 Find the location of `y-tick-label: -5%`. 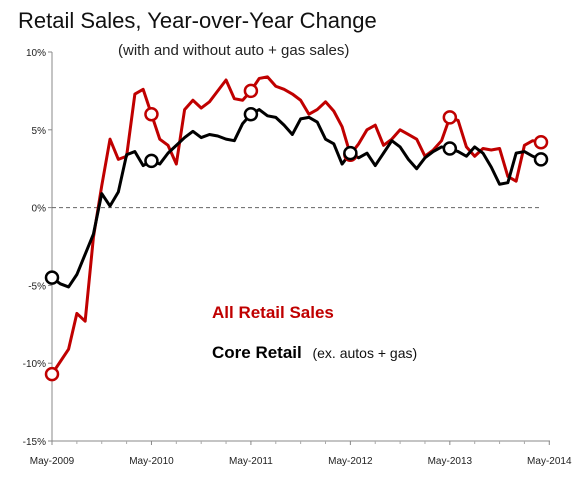

y-tick-label: -5% is located at coordinates (37, 286).